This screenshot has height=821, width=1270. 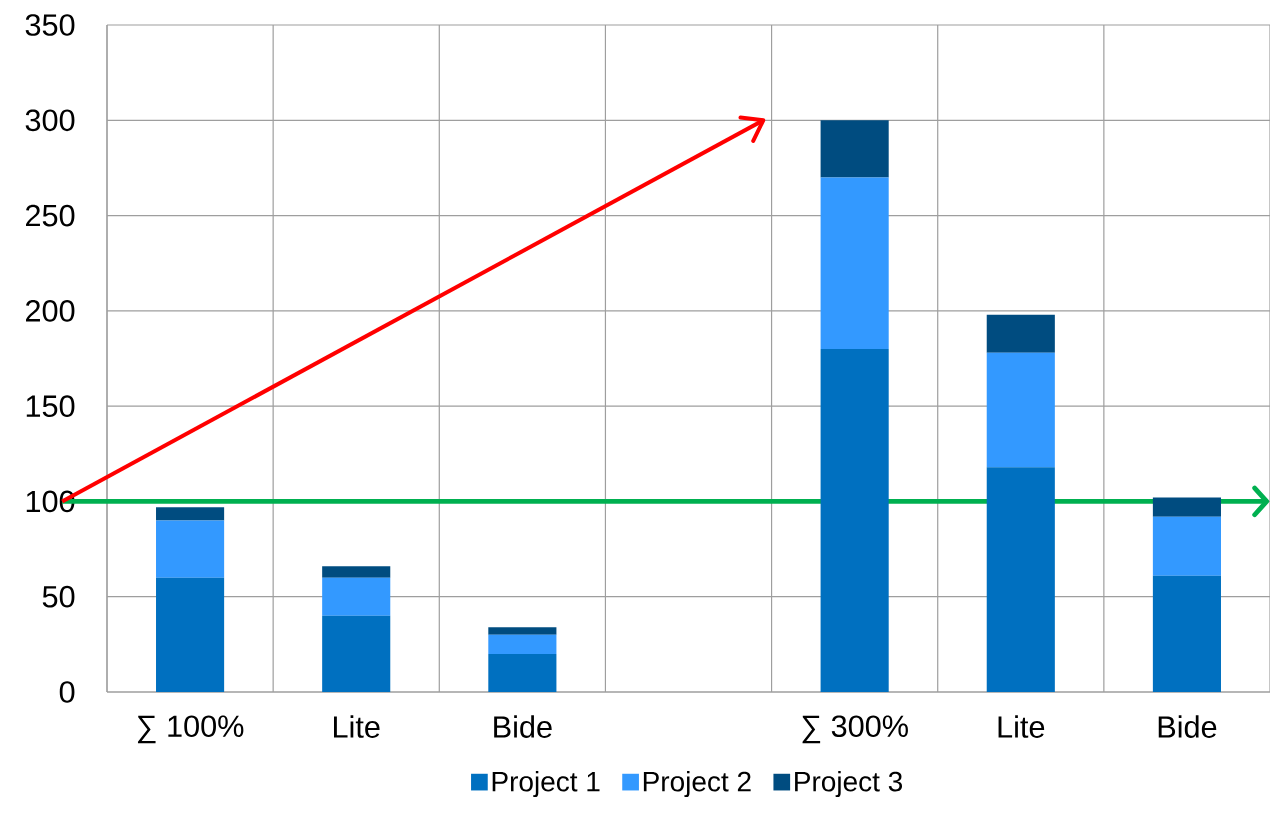 What do you see at coordinates (50, 120) in the screenshot?
I see `y-tick-label: 300` at bounding box center [50, 120].